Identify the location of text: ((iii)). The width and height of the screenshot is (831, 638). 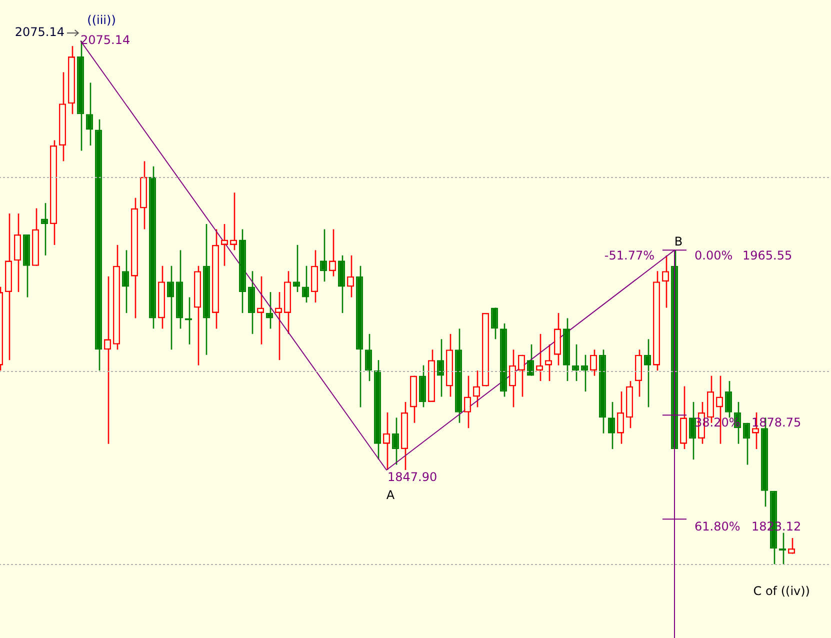
(101, 19).